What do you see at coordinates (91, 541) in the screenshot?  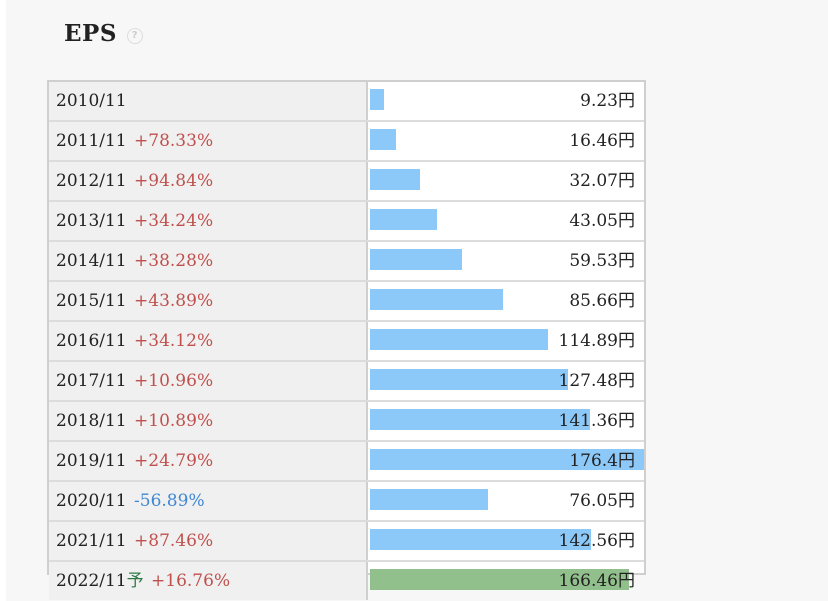 I see `period-text: 2021/11` at bounding box center [91, 541].